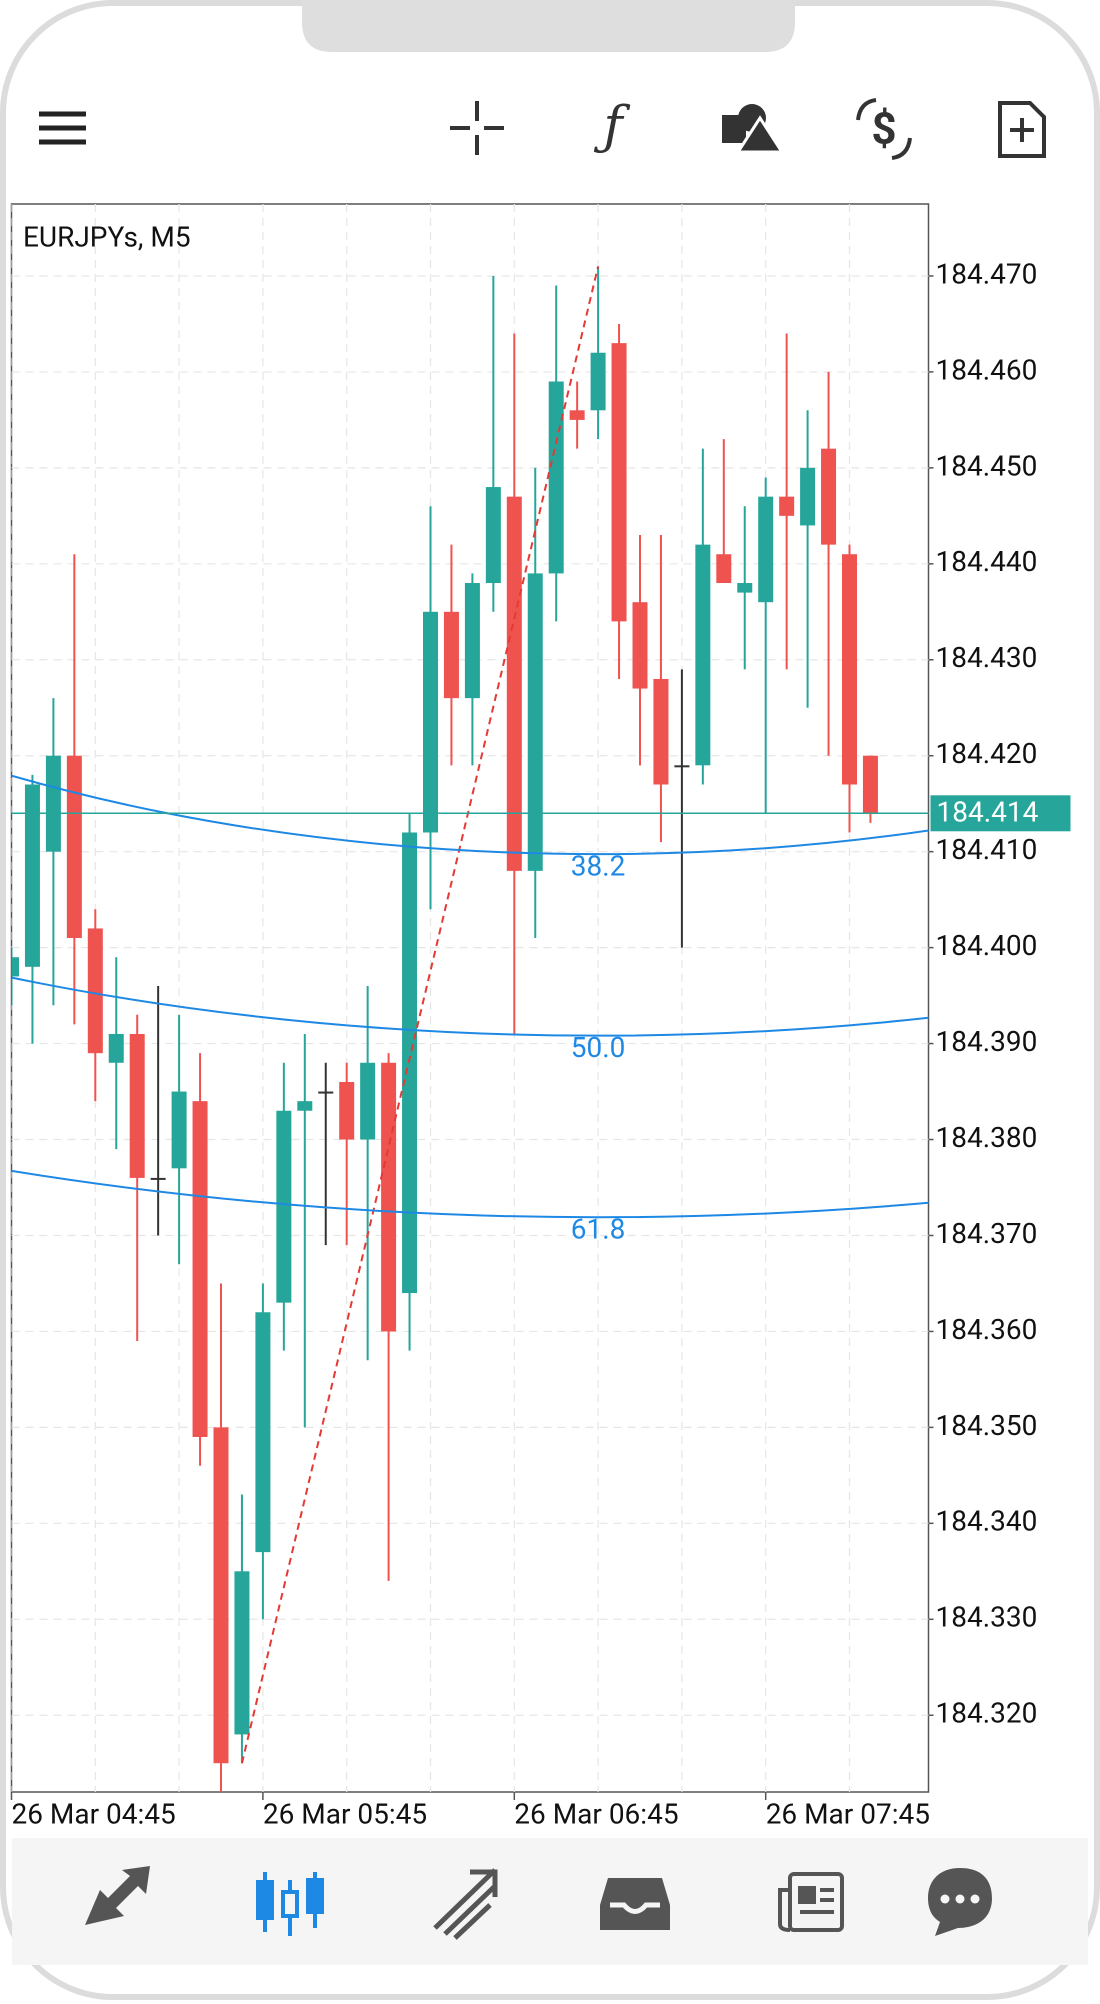  I want to click on y-tick-label: 184.440, so click(987, 561).